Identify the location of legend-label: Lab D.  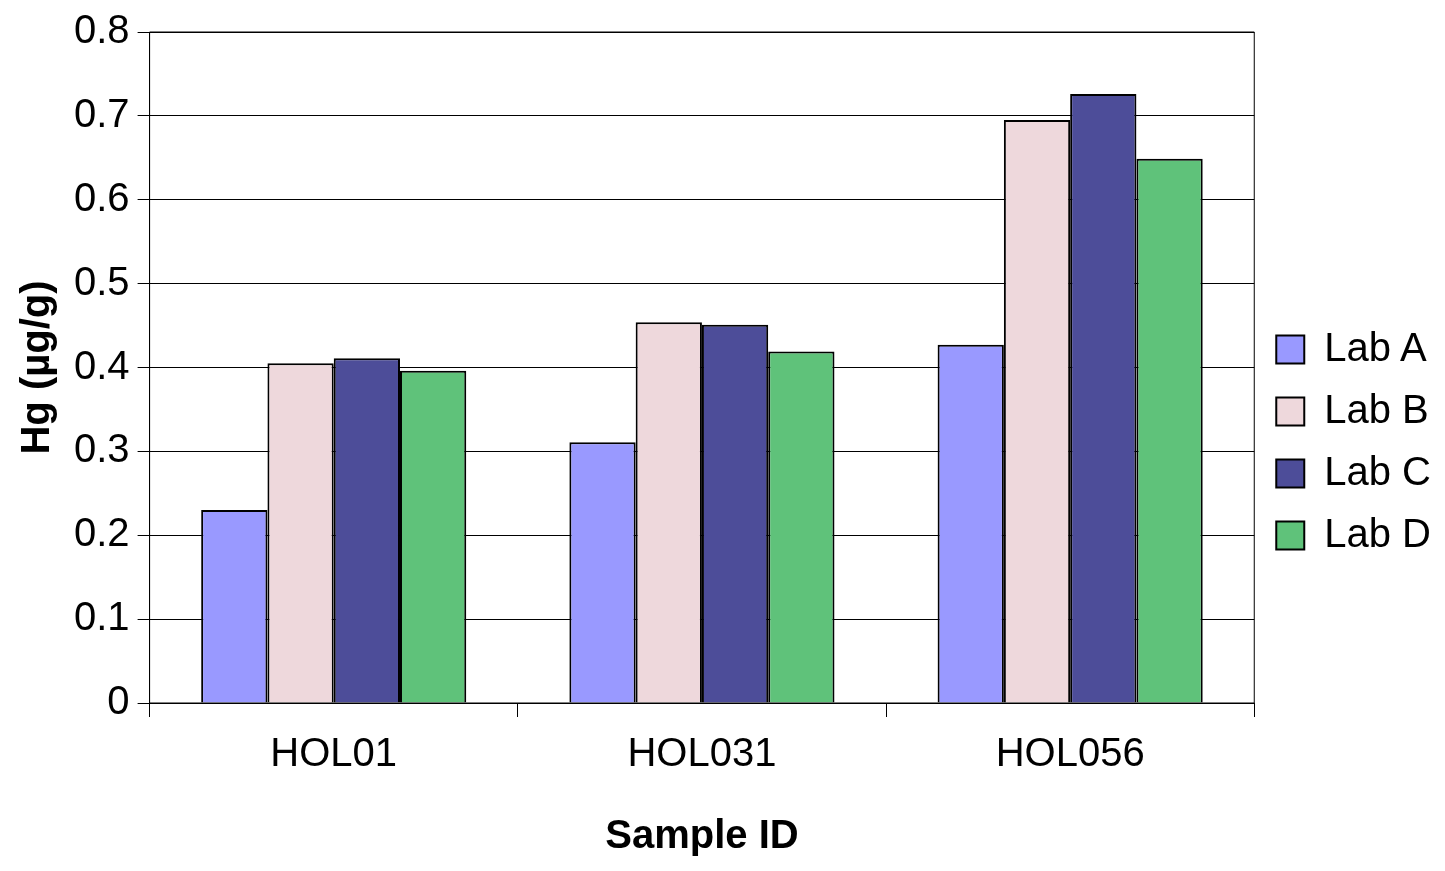
(1378, 532).